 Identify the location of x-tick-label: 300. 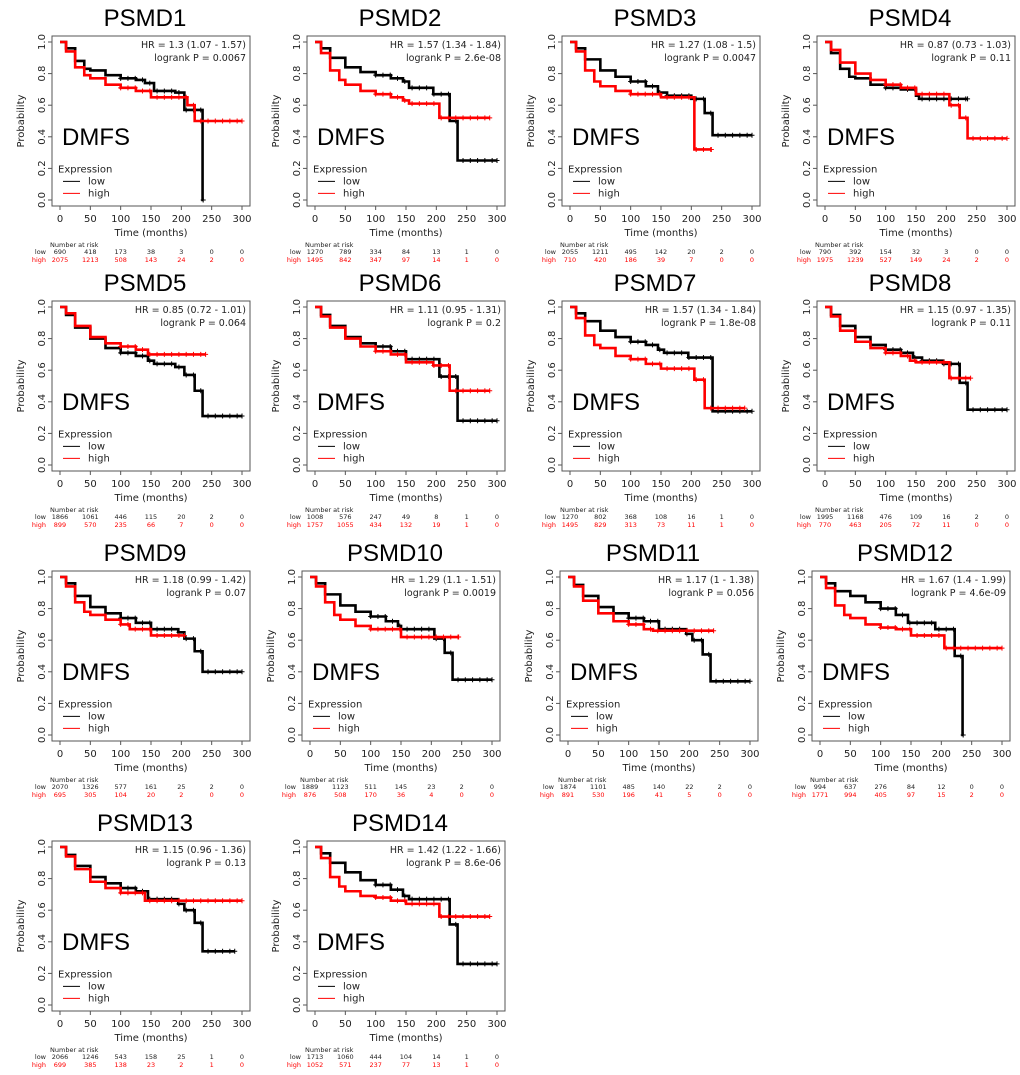
(749, 754).